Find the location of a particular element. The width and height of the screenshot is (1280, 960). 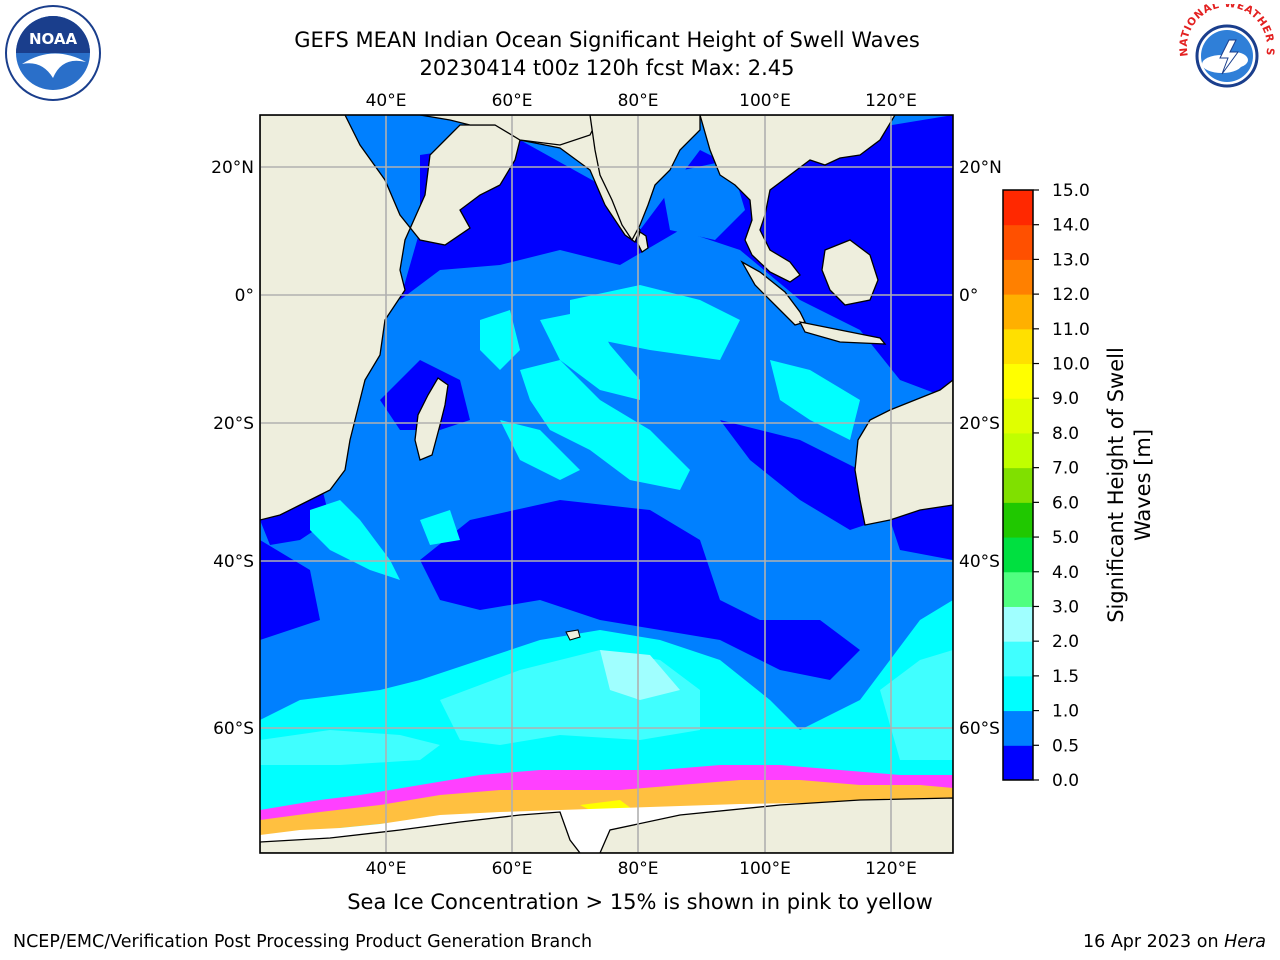

lat-tick-right: 60°S is located at coordinates (979, 729).